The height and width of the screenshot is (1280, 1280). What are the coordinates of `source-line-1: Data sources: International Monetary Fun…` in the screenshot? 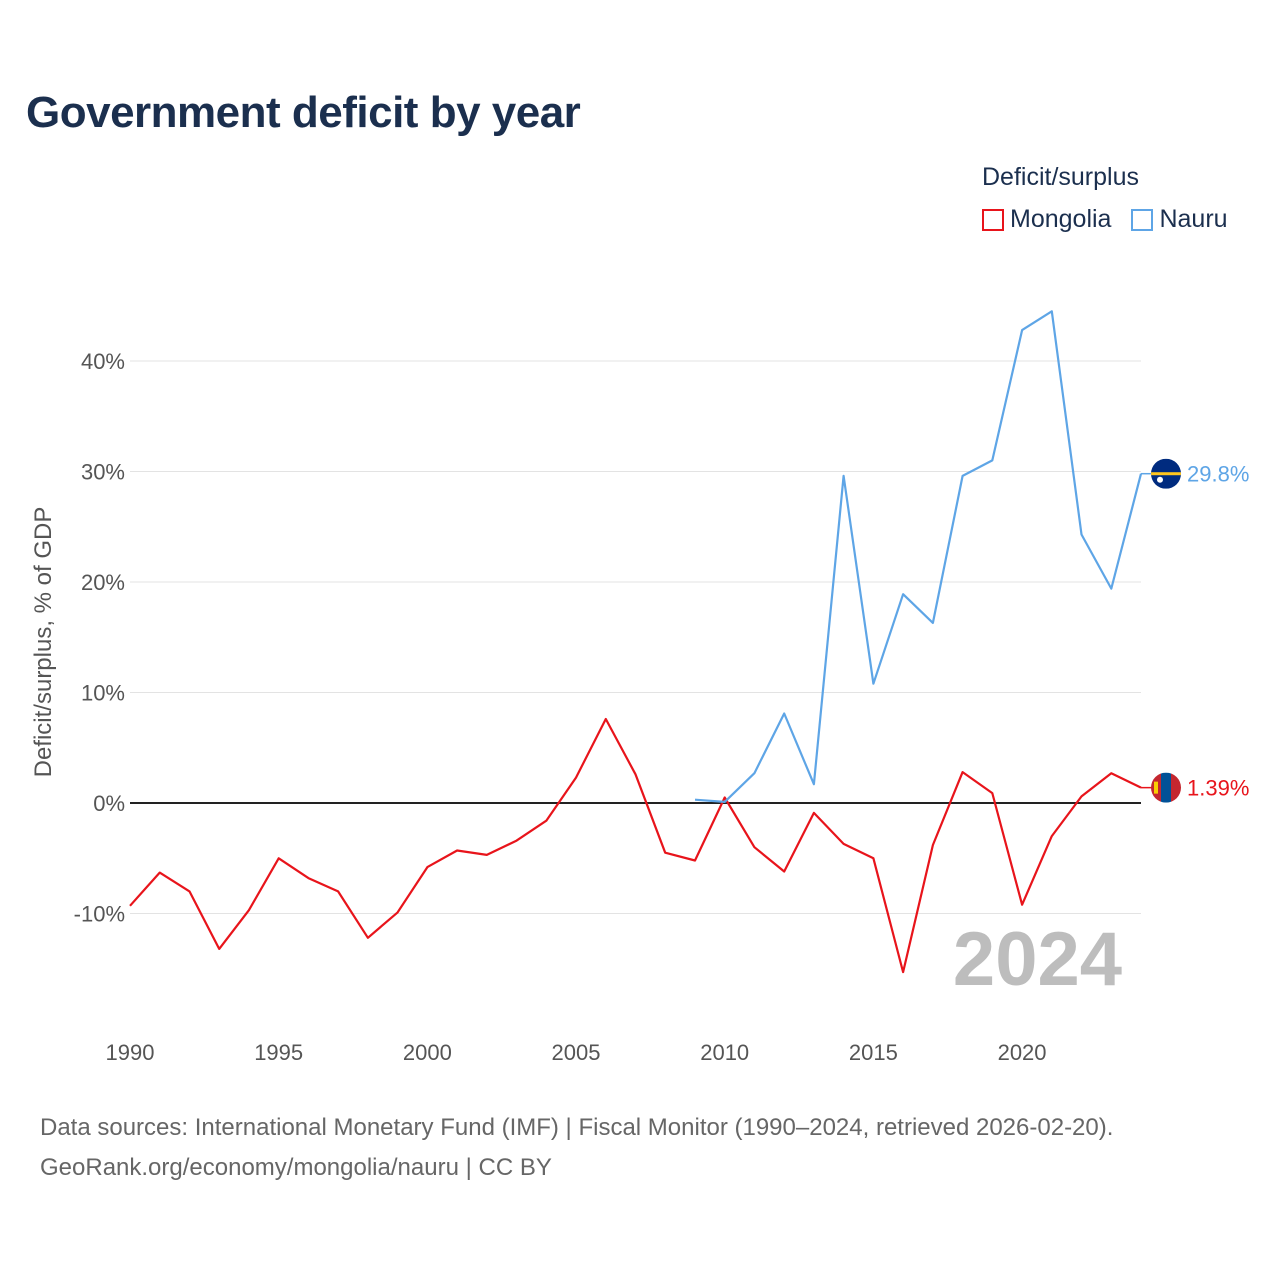 It's located at (577, 1127).